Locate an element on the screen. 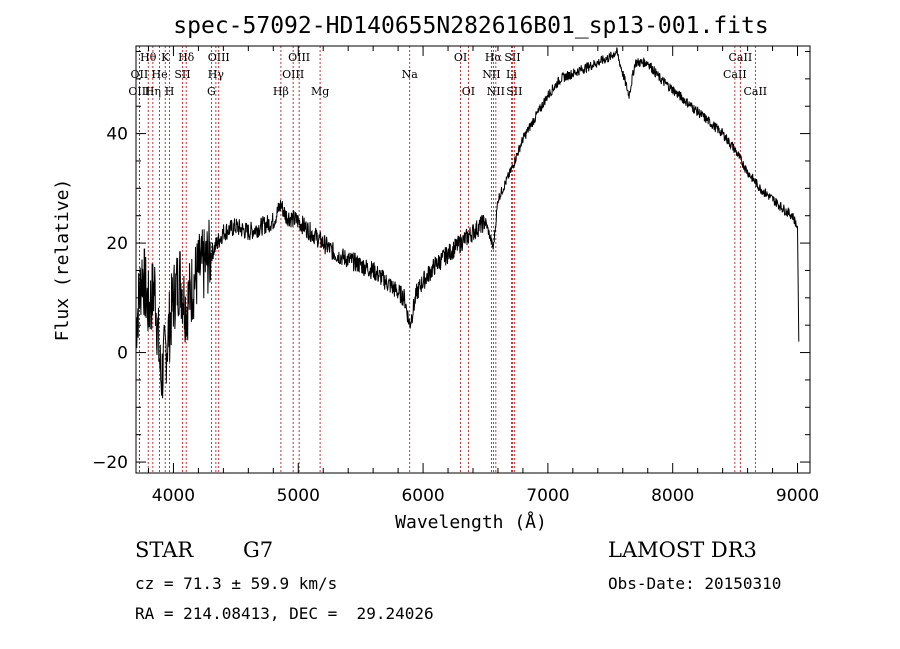  x-tick-label-5: 9000 is located at coordinates (797, 496).